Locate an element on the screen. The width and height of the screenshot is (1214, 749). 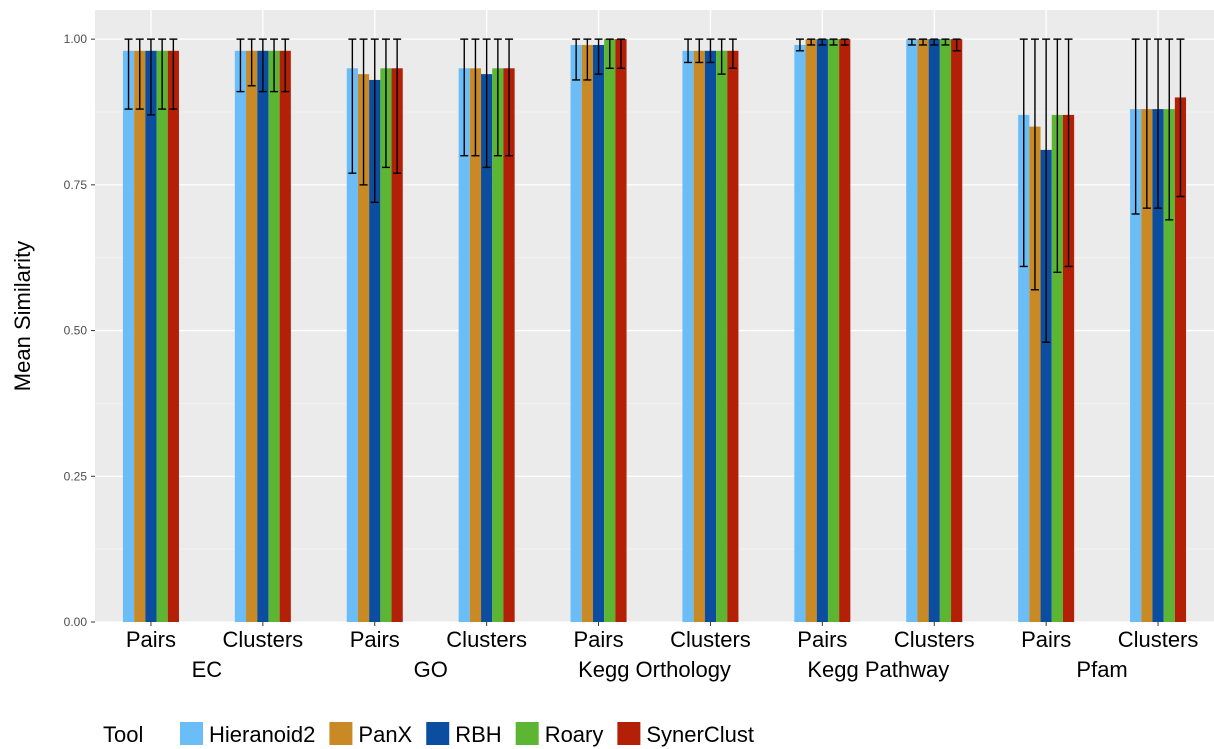
bar-roary-kegg-orthology-pairs is located at coordinates (610, 330).